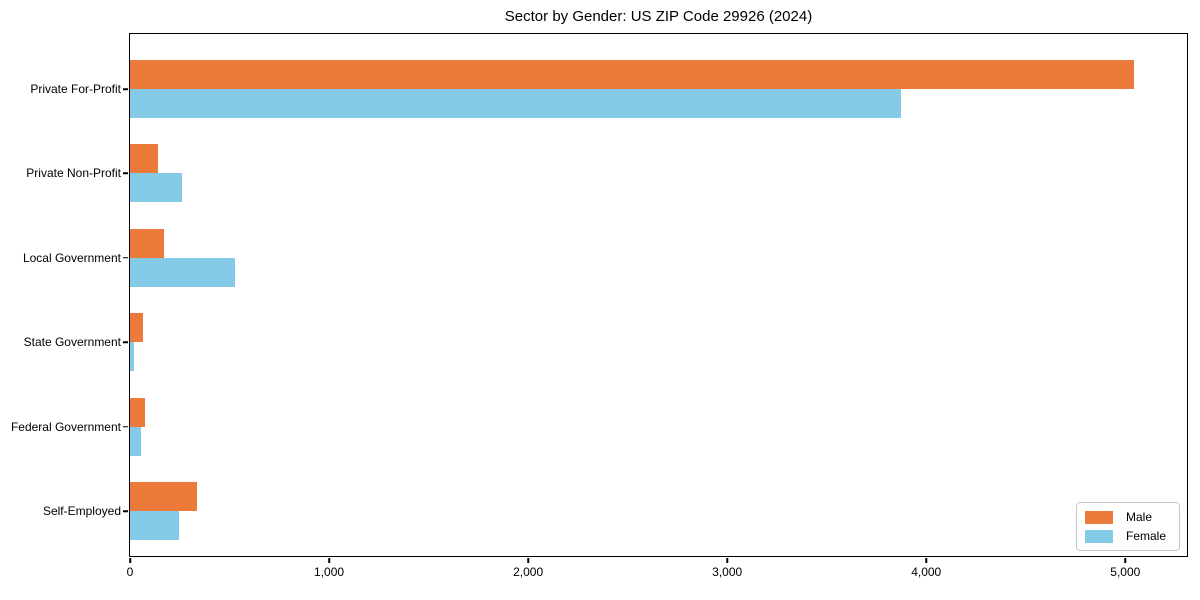  Describe the element at coordinates (528, 572) in the screenshot. I see `x-tick-label: 2,000` at that location.